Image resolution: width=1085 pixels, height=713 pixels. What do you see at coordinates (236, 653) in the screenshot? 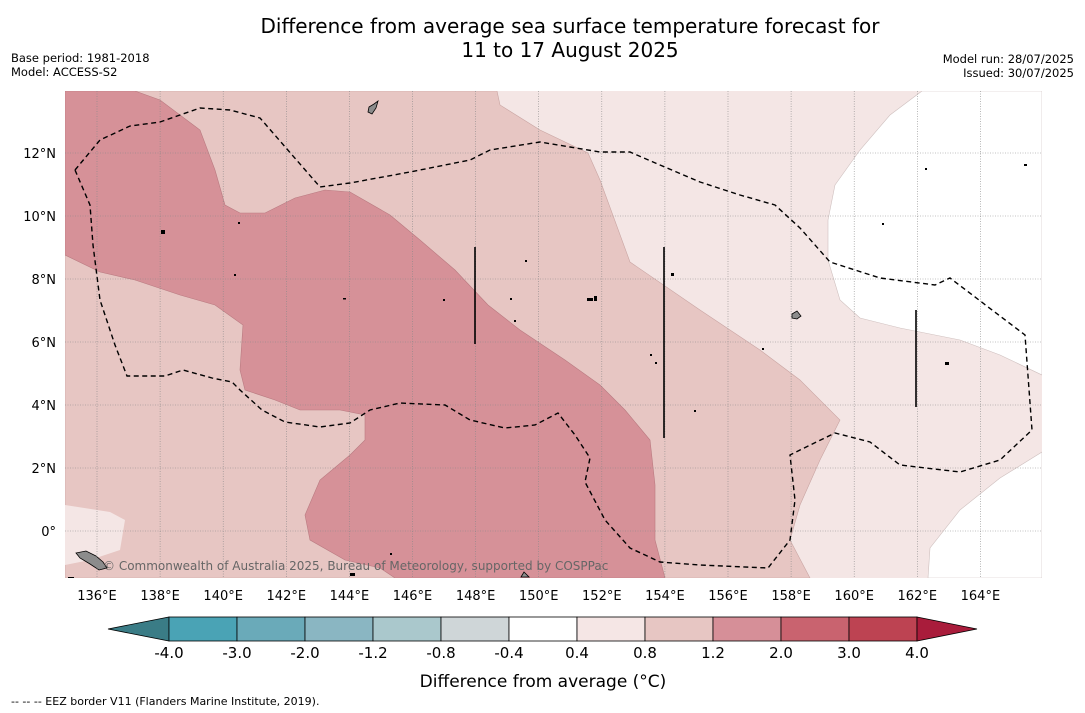
I see `colorbar-tick-label: -3.0` at bounding box center [236, 653].